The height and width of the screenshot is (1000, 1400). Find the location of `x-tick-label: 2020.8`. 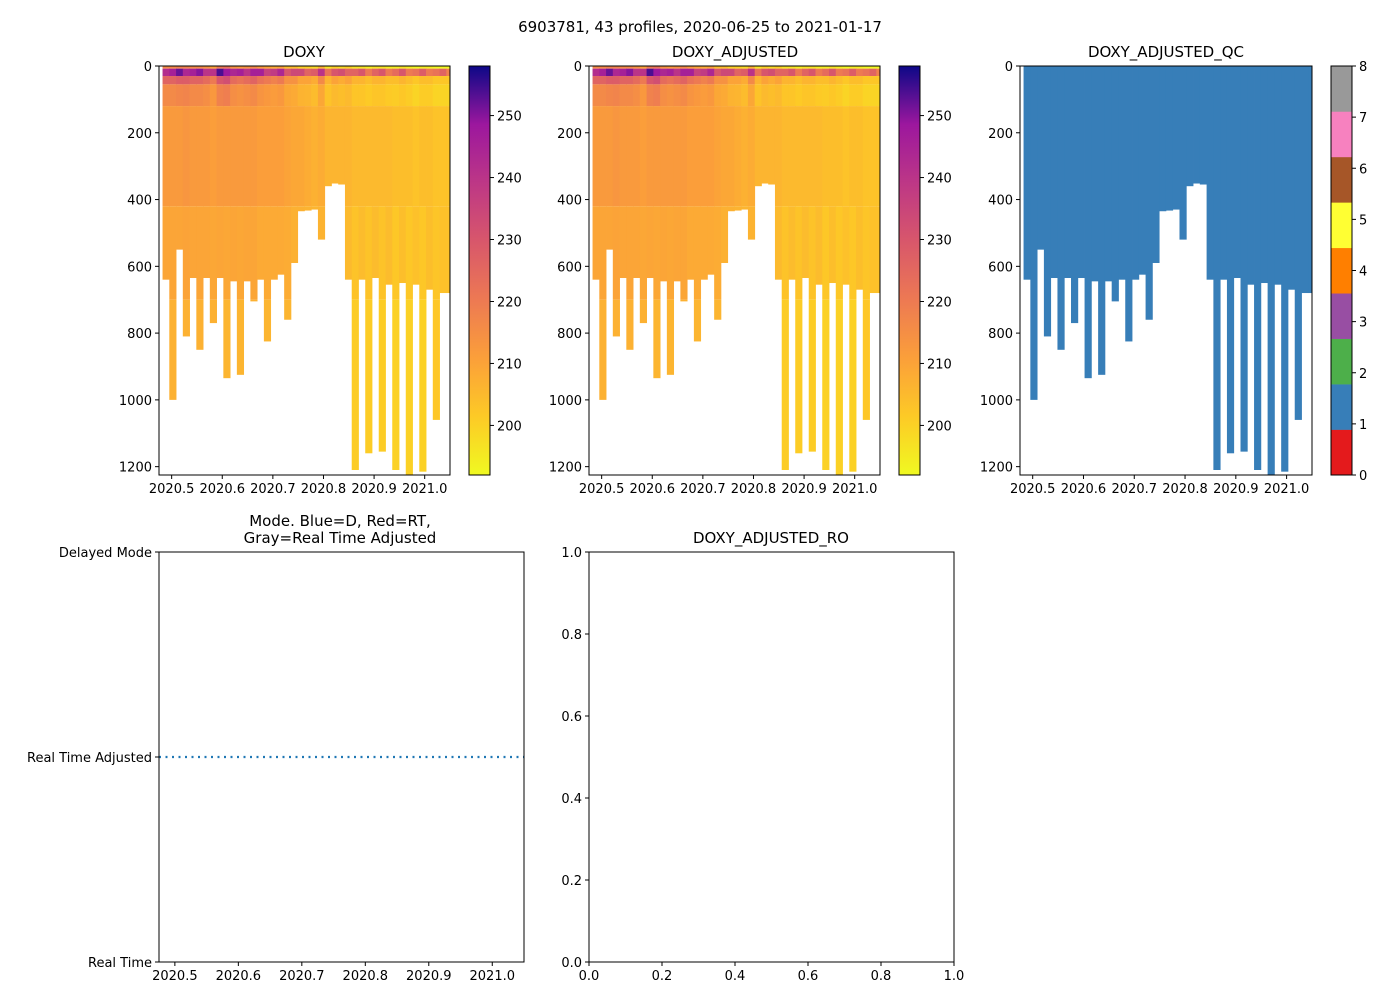

x-tick-label: 2020.8 is located at coordinates (366, 976).